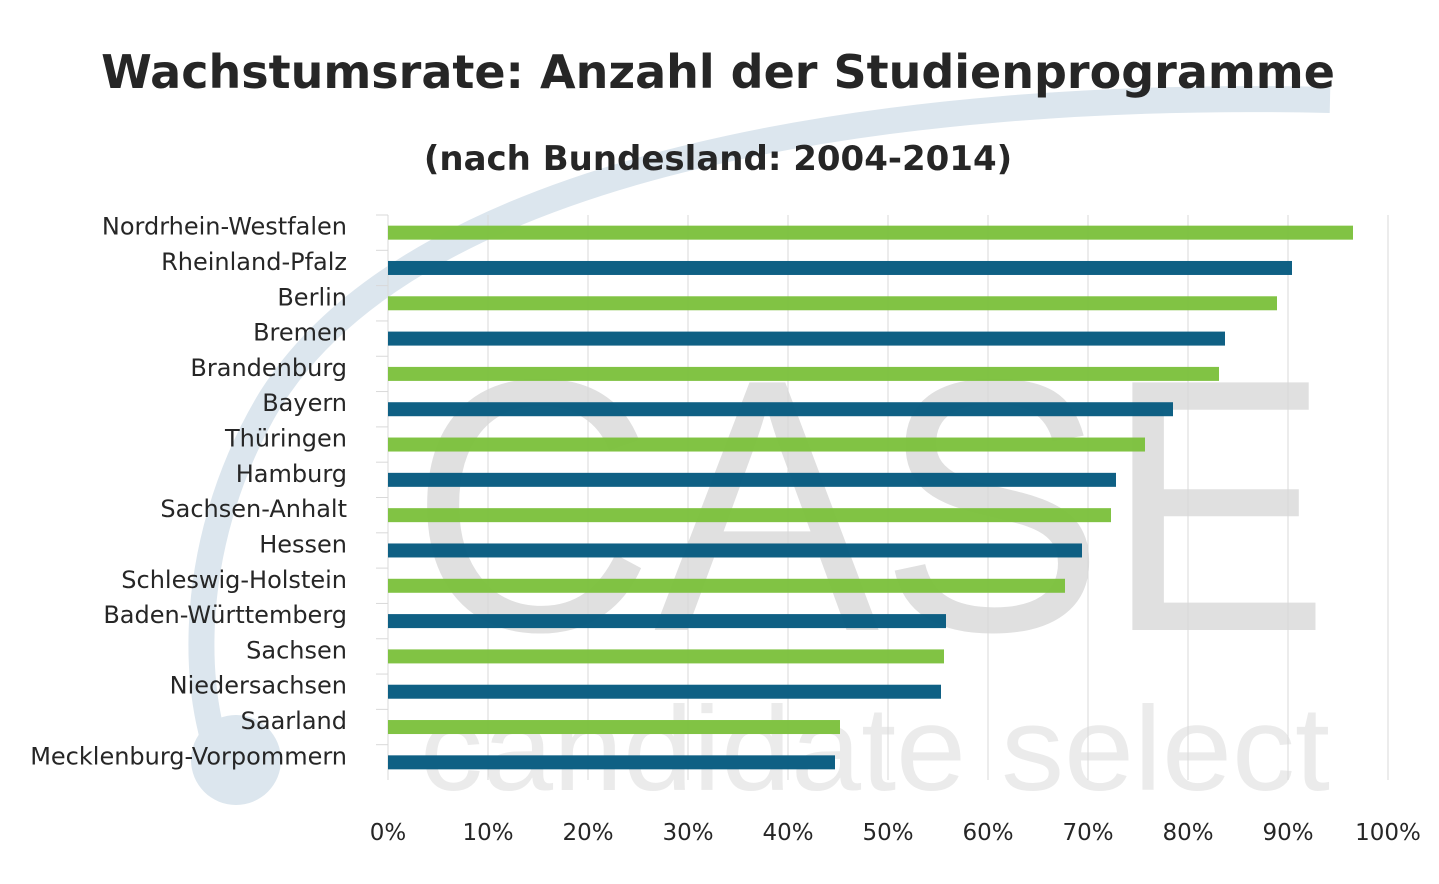 This screenshot has width=1439, height=884. Describe the element at coordinates (294, 721) in the screenshot. I see `category-label: Saarland` at that location.